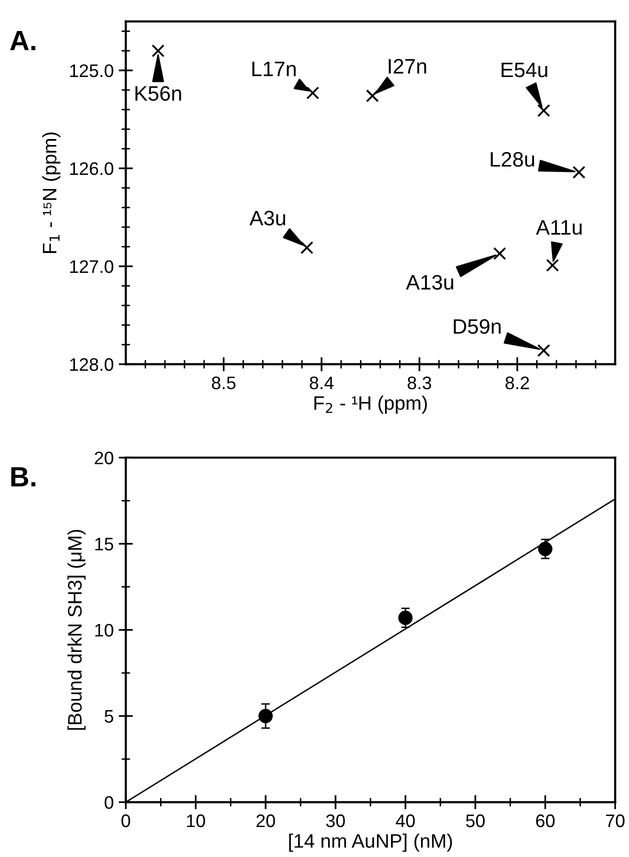 The image size is (629, 857). Describe the element at coordinates (370, 843) in the screenshot. I see `x-axis-title: [14 nm AuNP] (nM)` at that location.